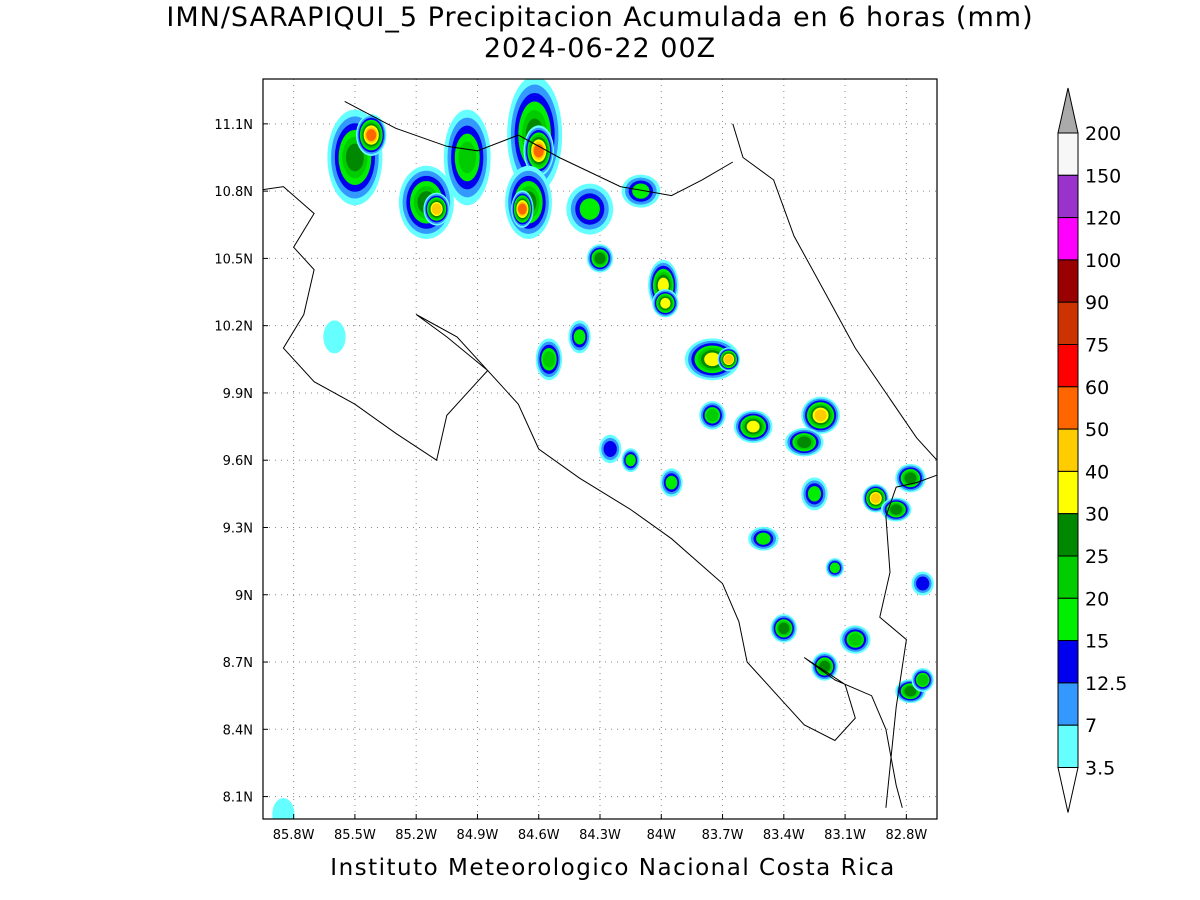 The width and height of the screenshot is (1200, 900). What do you see at coordinates (1103, 219) in the screenshot?
I see `colorbar-label: 120` at bounding box center [1103, 219].